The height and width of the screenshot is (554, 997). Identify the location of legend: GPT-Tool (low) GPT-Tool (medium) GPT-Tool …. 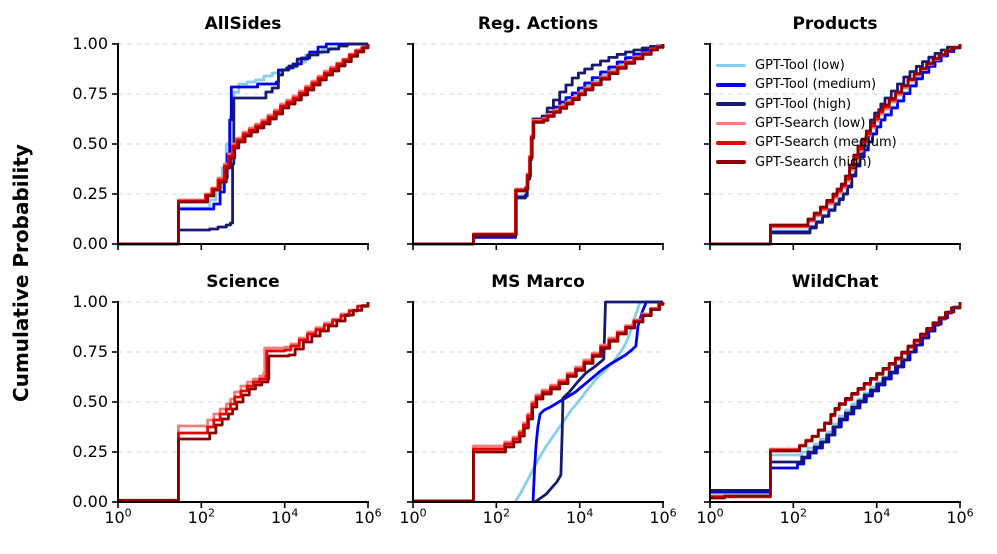
(806, 114).